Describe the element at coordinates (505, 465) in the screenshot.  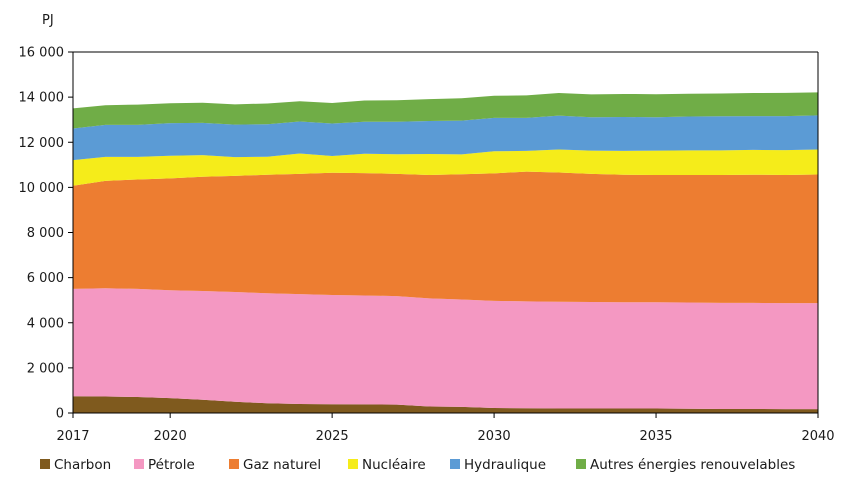
I see `legend-label: Hydraulique` at that location.